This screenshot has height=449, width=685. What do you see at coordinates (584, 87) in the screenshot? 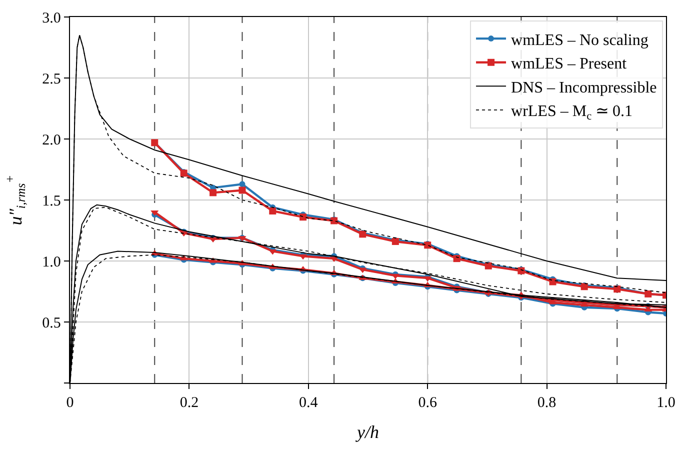
I see `legend-label: DNS – Incompressible` at bounding box center [584, 87].